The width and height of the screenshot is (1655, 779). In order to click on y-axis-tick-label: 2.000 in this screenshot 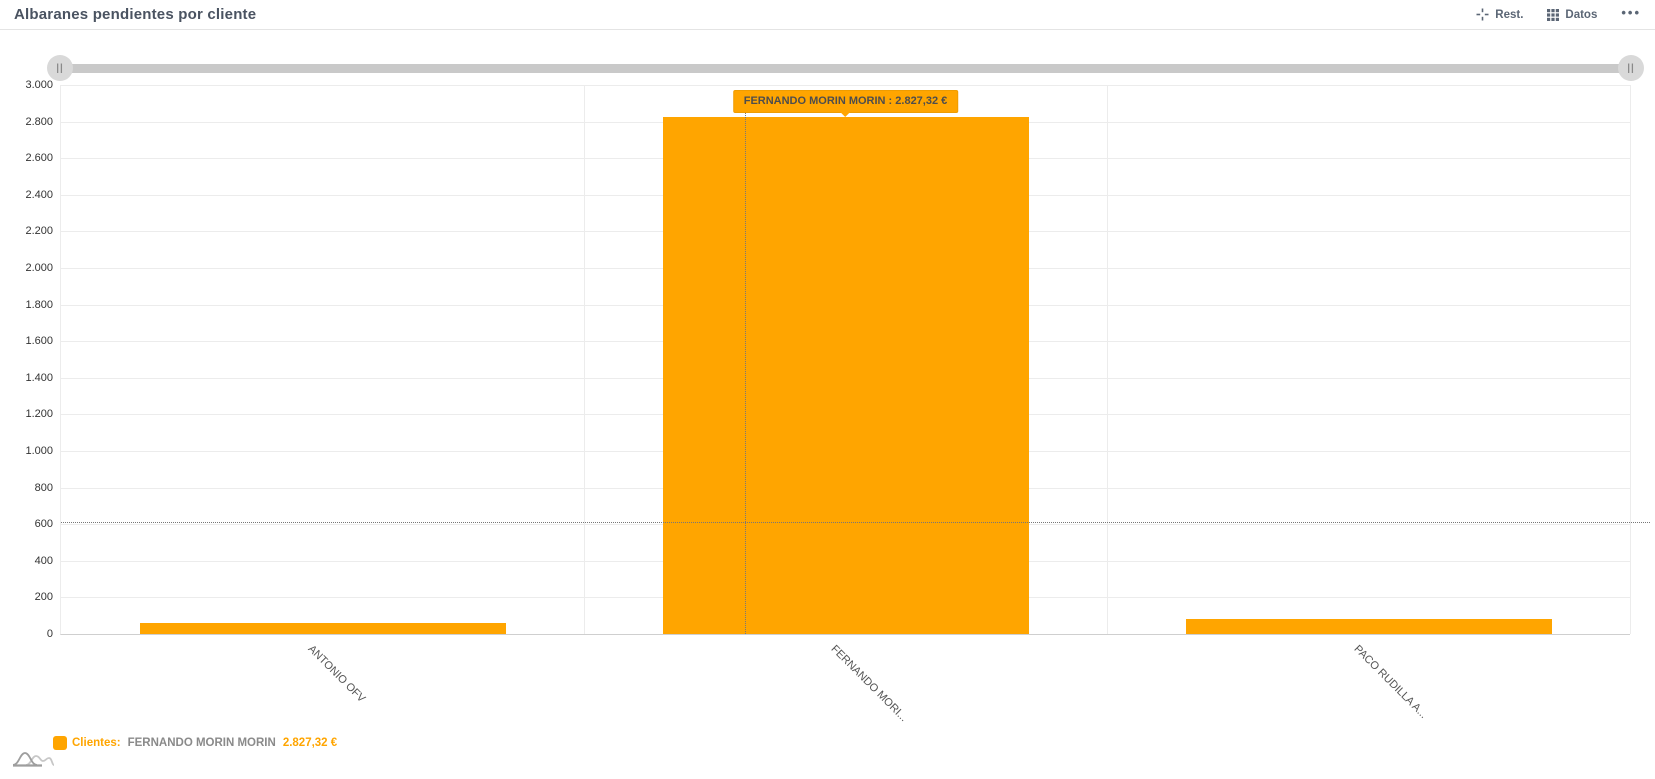, I will do `click(39, 268)`.